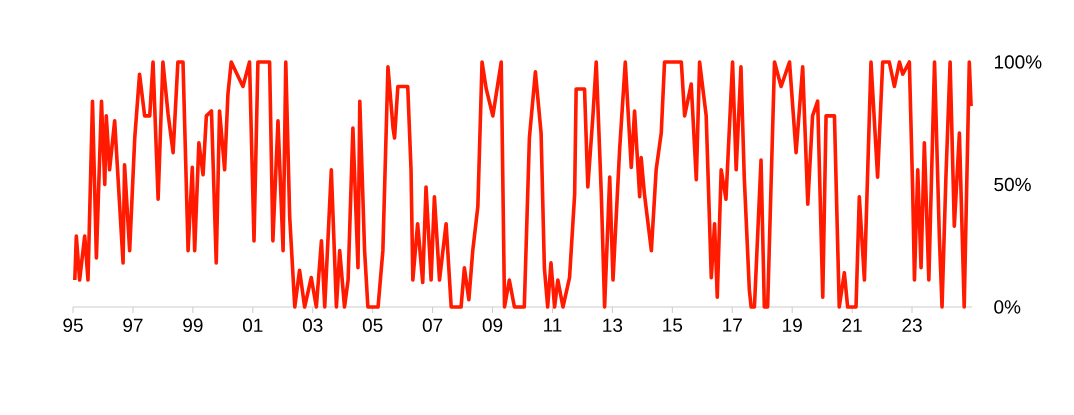  Describe the element at coordinates (492, 325) in the screenshot. I see `x-tick-label: 09` at that location.